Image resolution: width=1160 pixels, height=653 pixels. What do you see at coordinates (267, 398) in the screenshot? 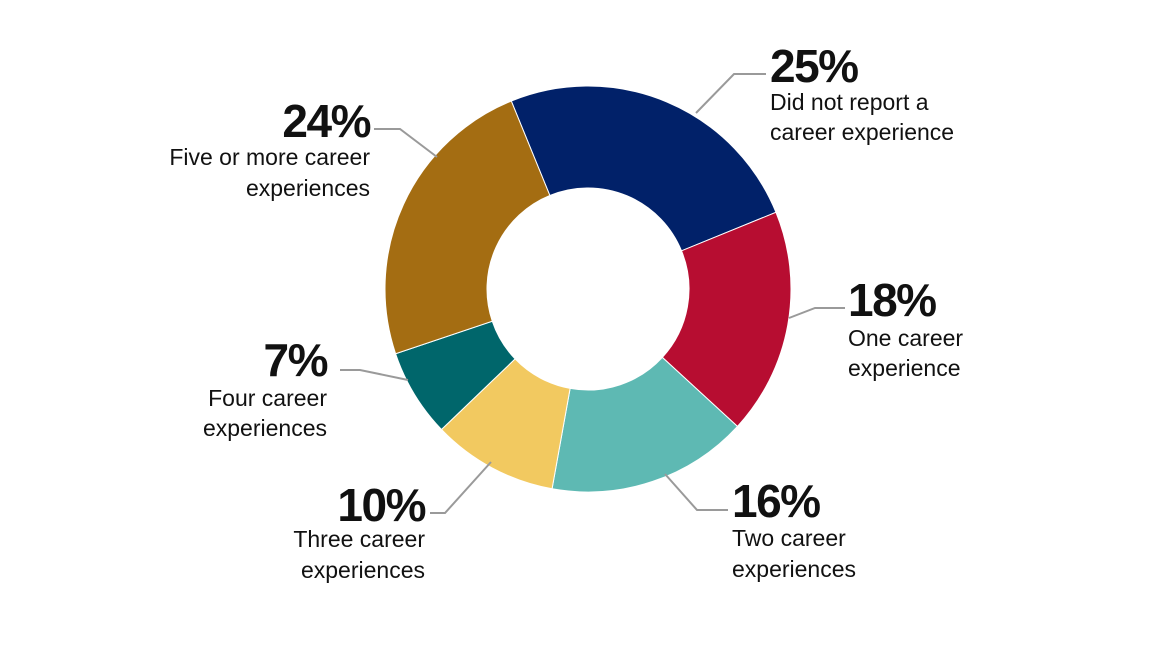
I see `slice-category-label: Four career` at bounding box center [267, 398].